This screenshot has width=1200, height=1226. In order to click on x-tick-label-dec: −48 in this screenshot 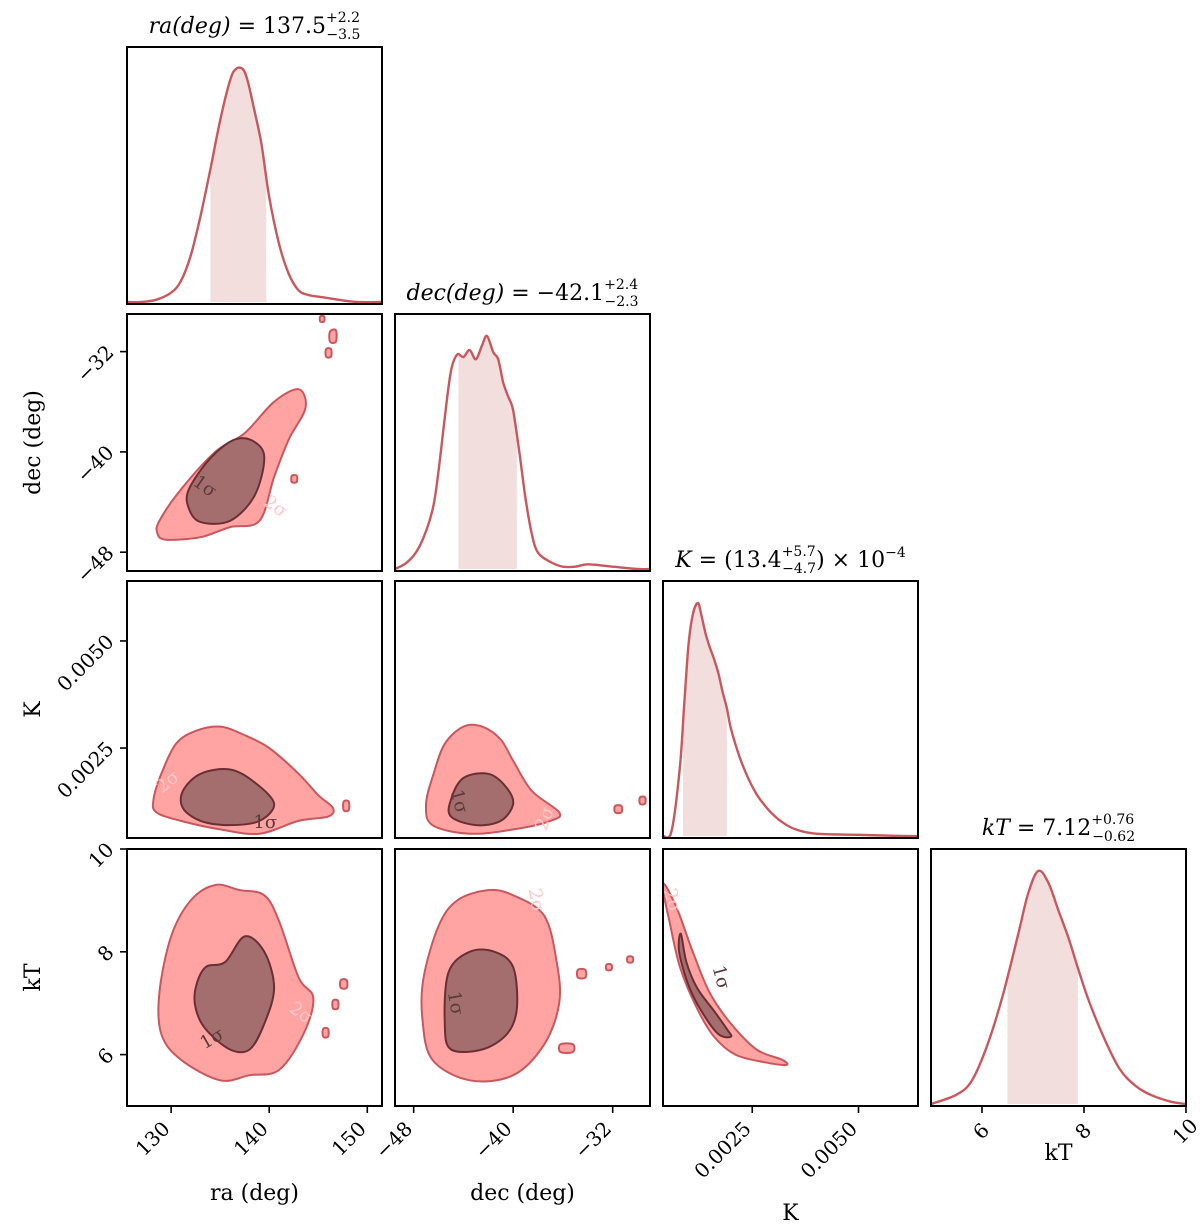, I will do `click(393, 1140)`.